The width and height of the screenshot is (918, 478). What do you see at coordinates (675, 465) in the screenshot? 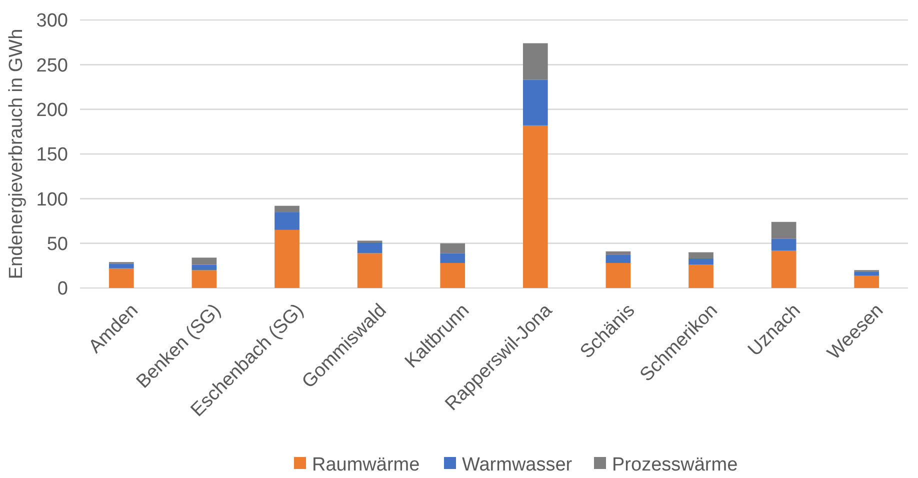
I see `legend-label: Prozesswärme` at bounding box center [675, 465].